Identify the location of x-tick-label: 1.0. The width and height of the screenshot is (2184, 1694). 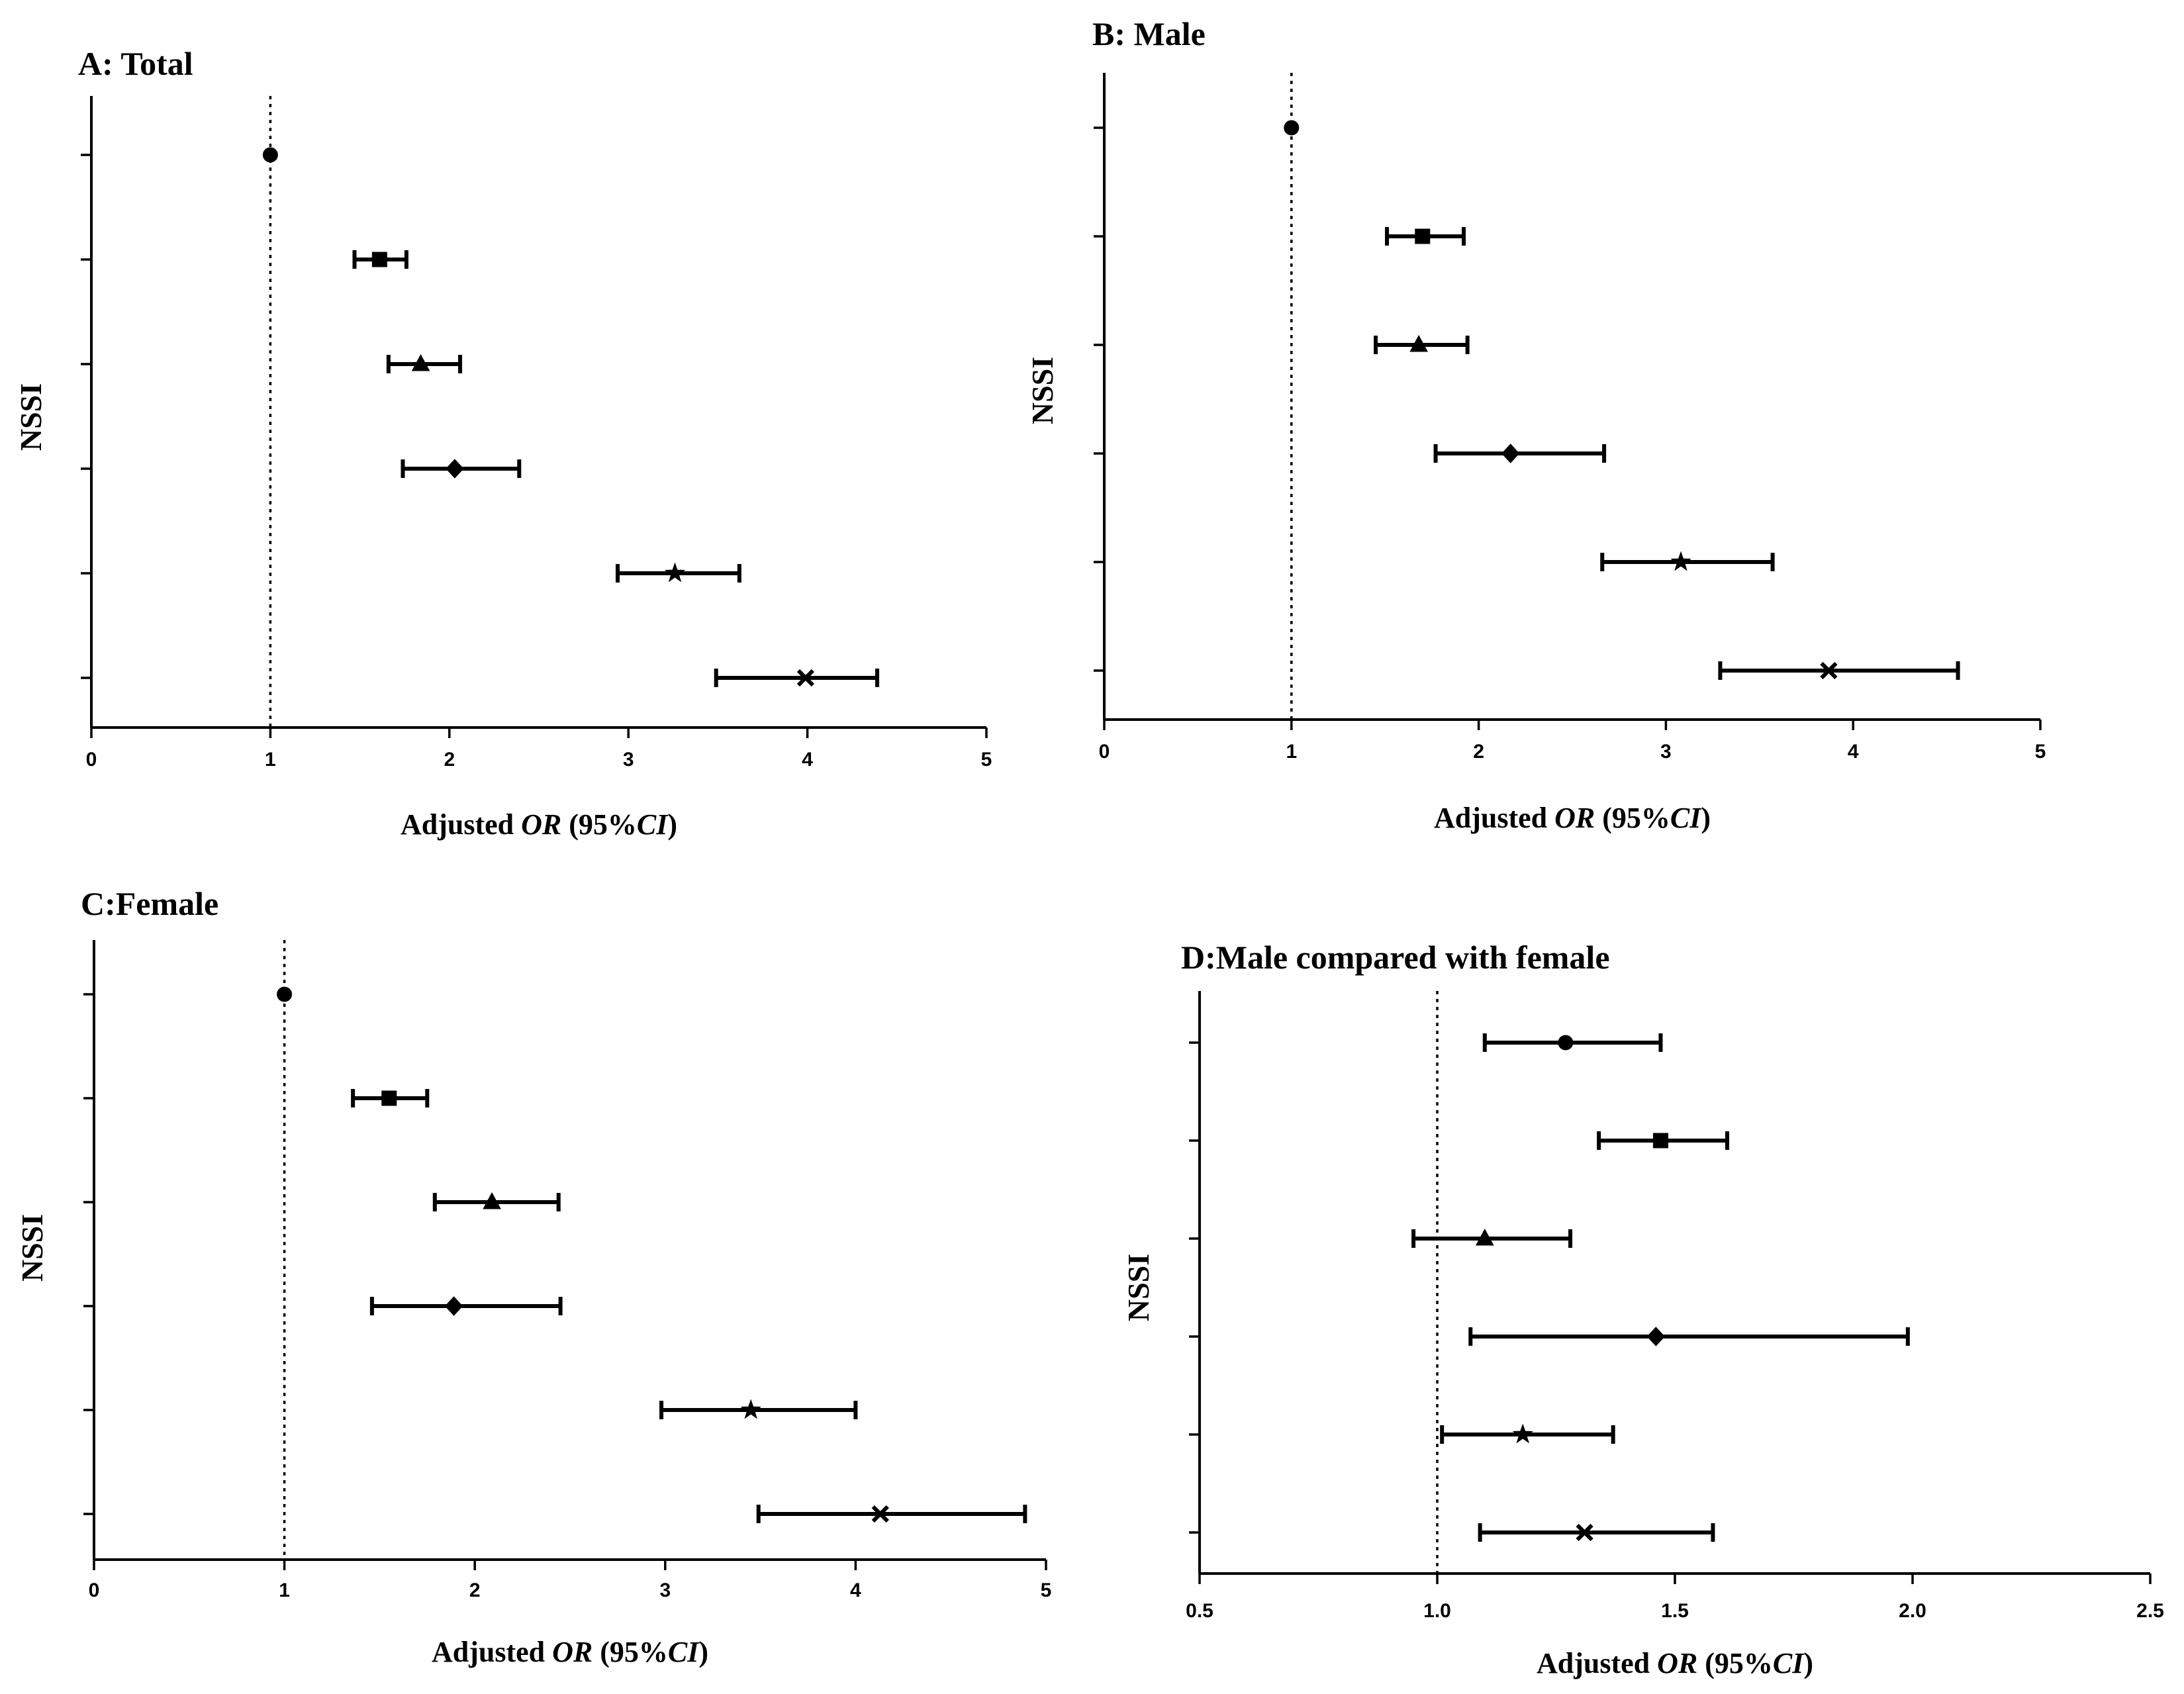
(1437, 1611).